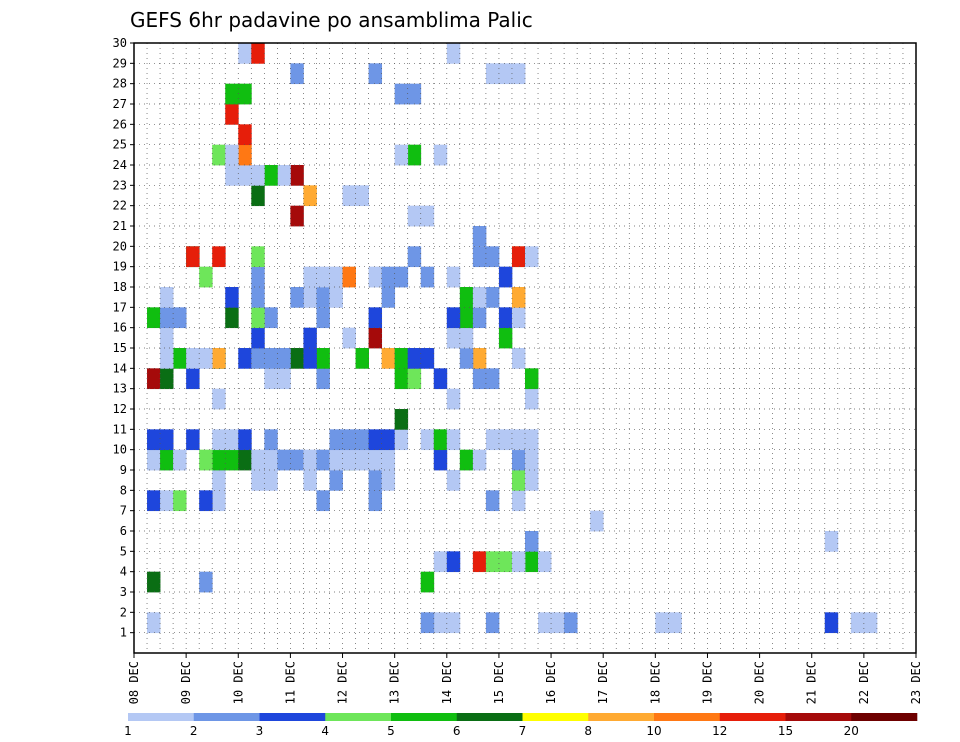 The image size is (960, 742). What do you see at coordinates (120, 348) in the screenshot?
I see `y-tick-label: 15` at bounding box center [120, 348].